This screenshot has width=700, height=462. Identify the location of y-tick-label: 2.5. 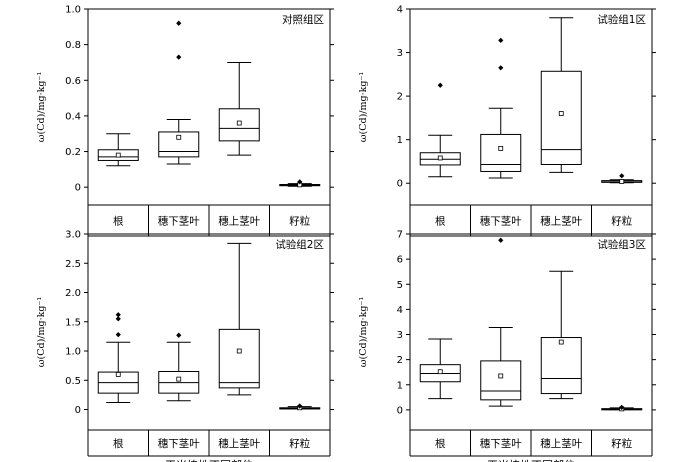
(73, 264).